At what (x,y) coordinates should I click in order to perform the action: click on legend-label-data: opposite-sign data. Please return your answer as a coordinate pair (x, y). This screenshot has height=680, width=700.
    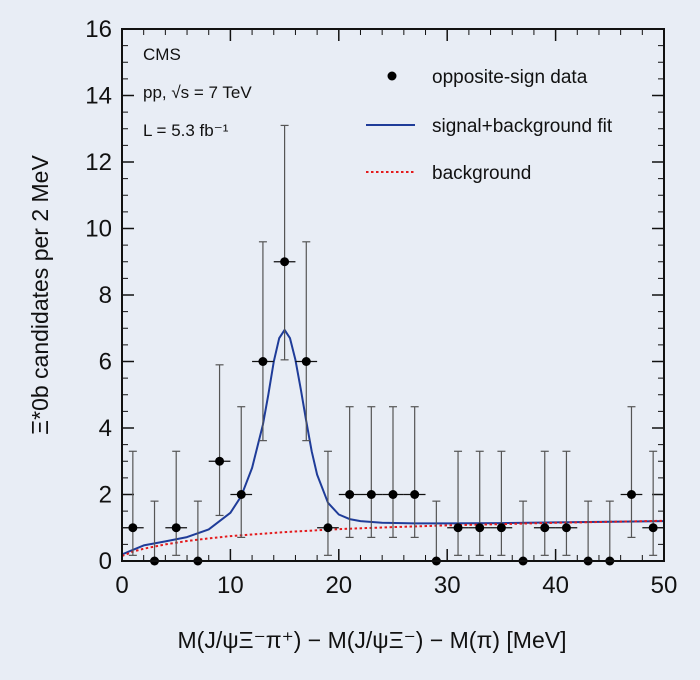
    Looking at the image, I should click on (510, 77).